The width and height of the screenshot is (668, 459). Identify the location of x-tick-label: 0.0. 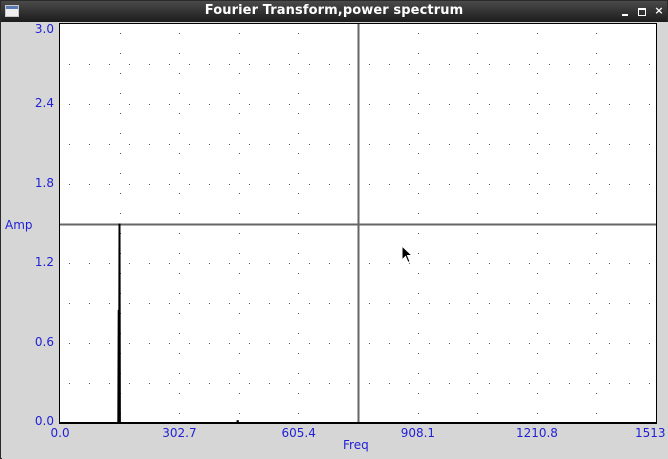
(60, 433).